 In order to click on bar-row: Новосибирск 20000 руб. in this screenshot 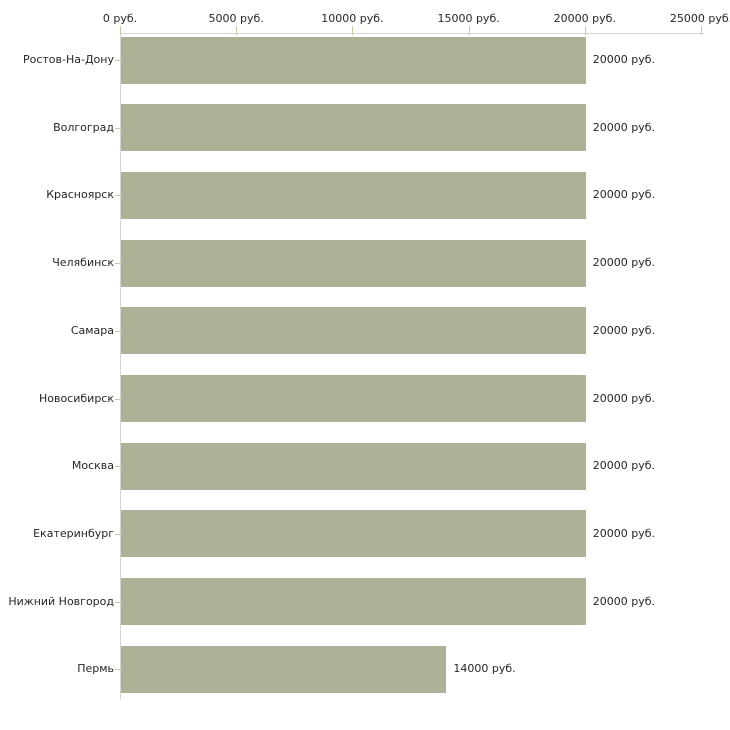, I will do `click(365, 406)`.